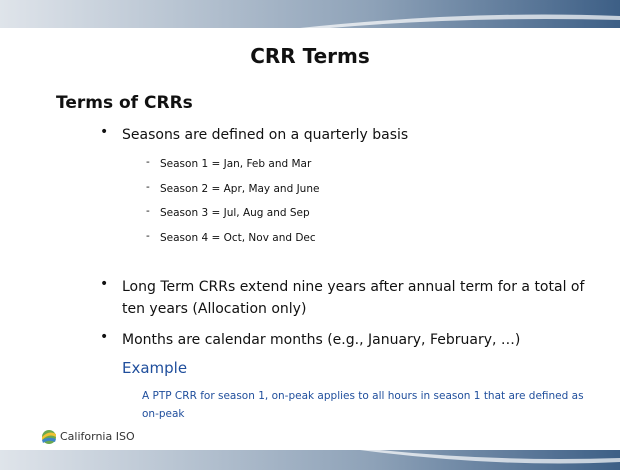 The width and height of the screenshot is (620, 470). What do you see at coordinates (310, 460) in the screenshot?
I see `bottom-banner` at bounding box center [310, 460].